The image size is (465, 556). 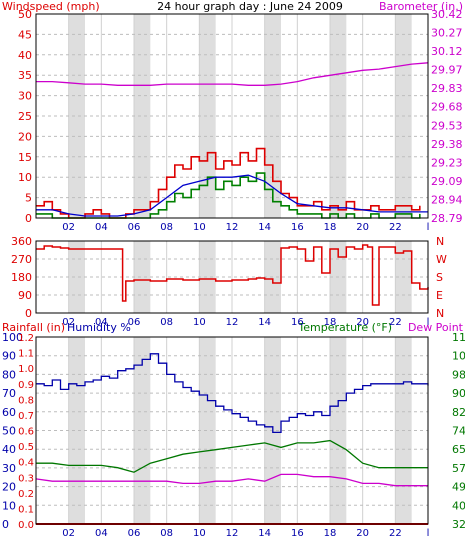 What do you see at coordinates (362, 322) in the screenshot?
I see `chart2-x-tick-label: 20` at bounding box center [362, 322].